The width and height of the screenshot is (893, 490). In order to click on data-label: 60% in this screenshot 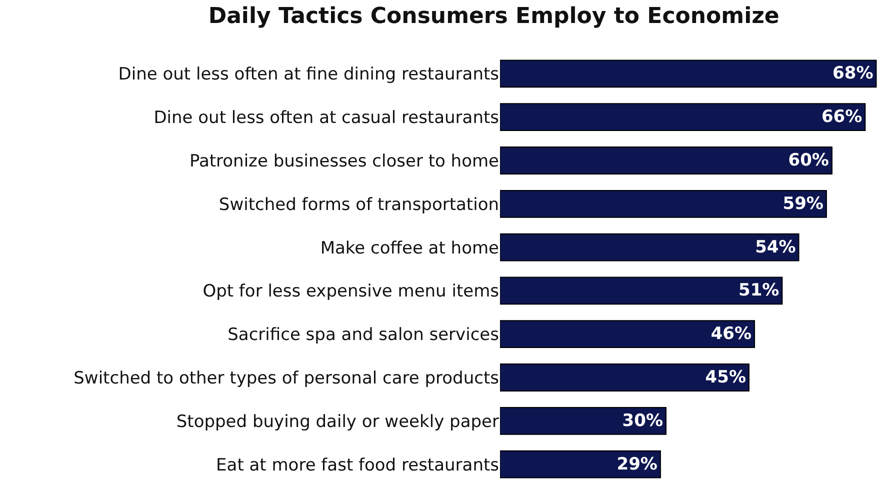, I will do `click(808, 160)`.